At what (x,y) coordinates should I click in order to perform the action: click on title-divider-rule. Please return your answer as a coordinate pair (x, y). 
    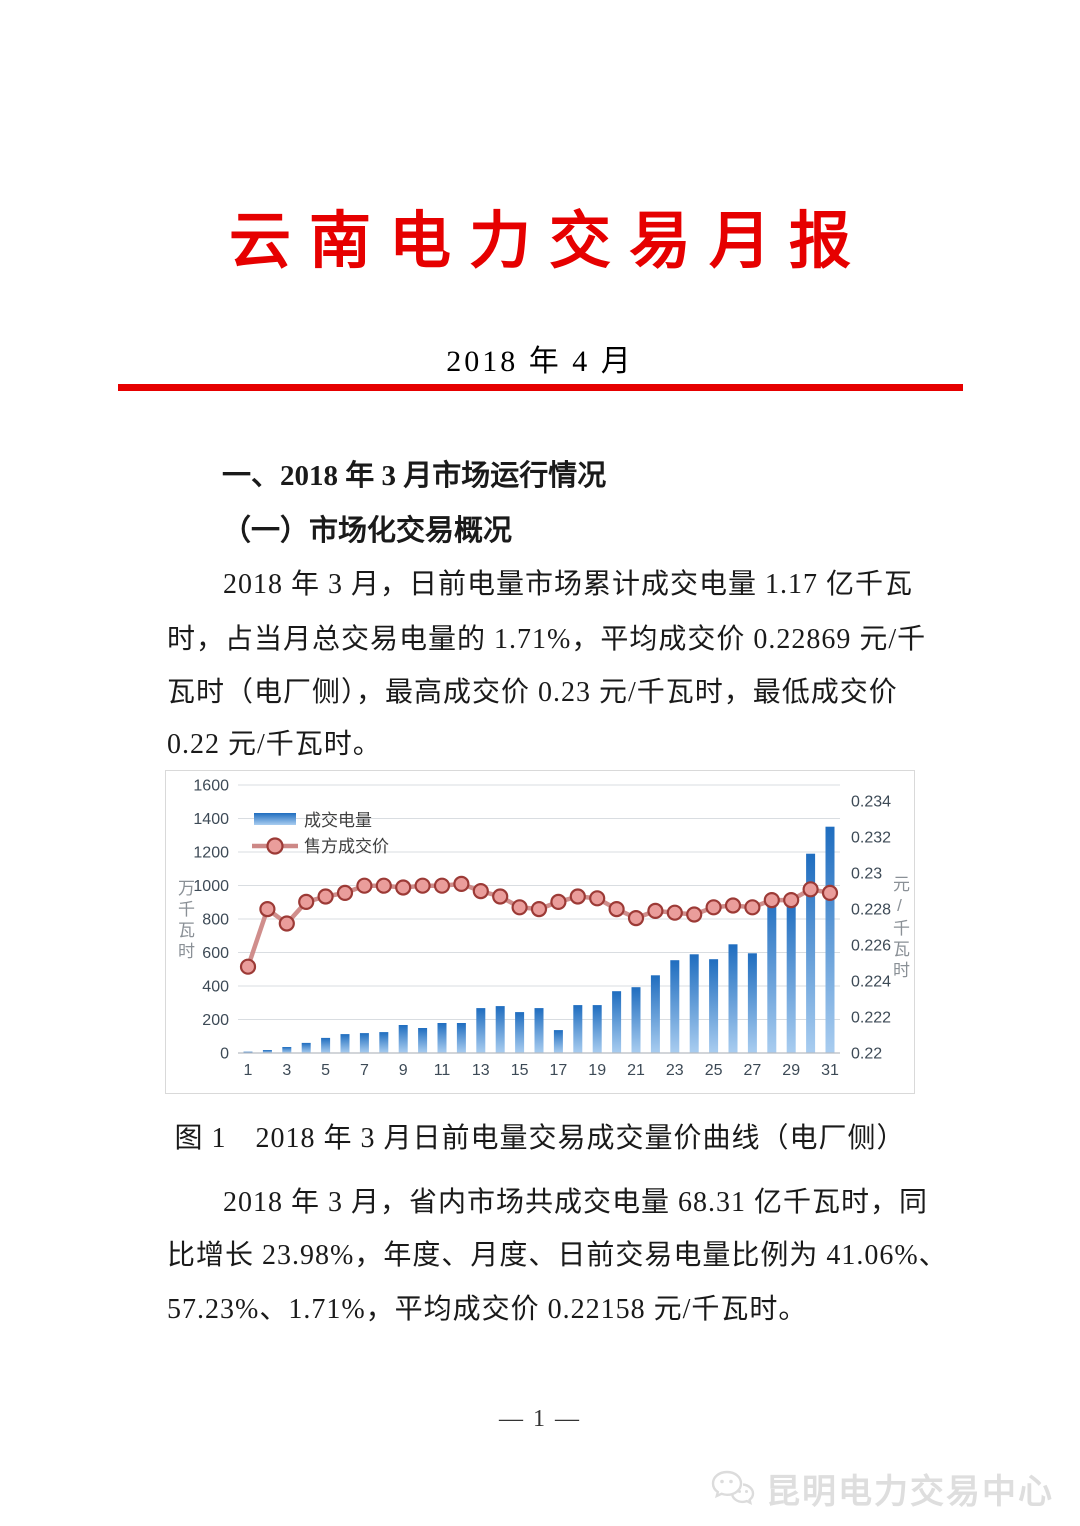
    Looking at the image, I should click on (540, 387).